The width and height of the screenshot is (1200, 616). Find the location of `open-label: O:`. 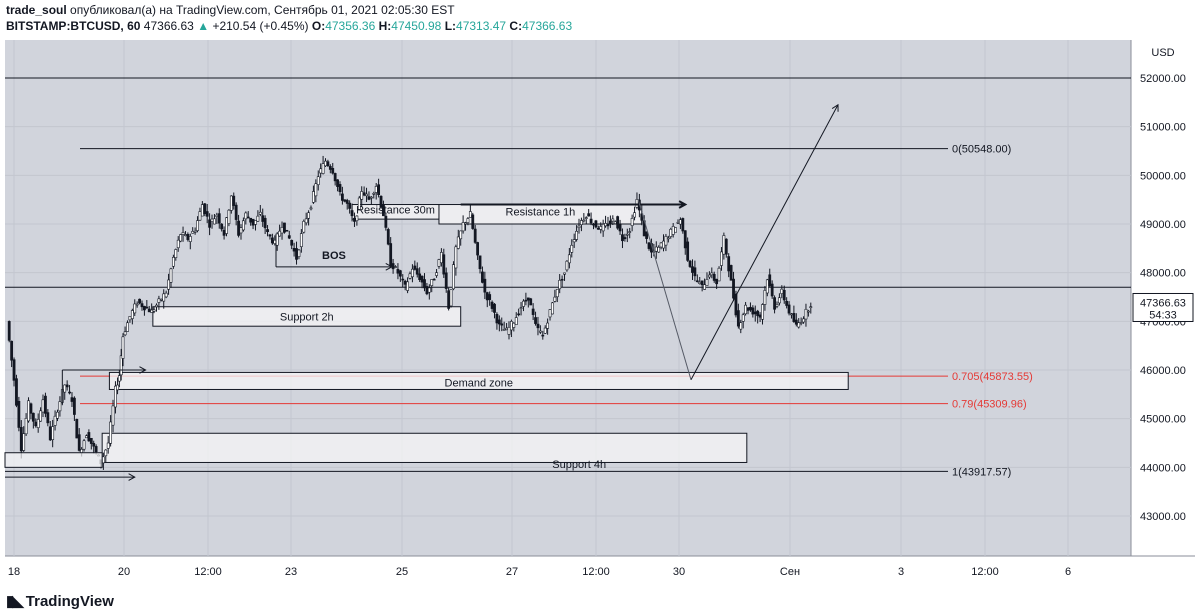

open-label: O: is located at coordinates (318, 26).